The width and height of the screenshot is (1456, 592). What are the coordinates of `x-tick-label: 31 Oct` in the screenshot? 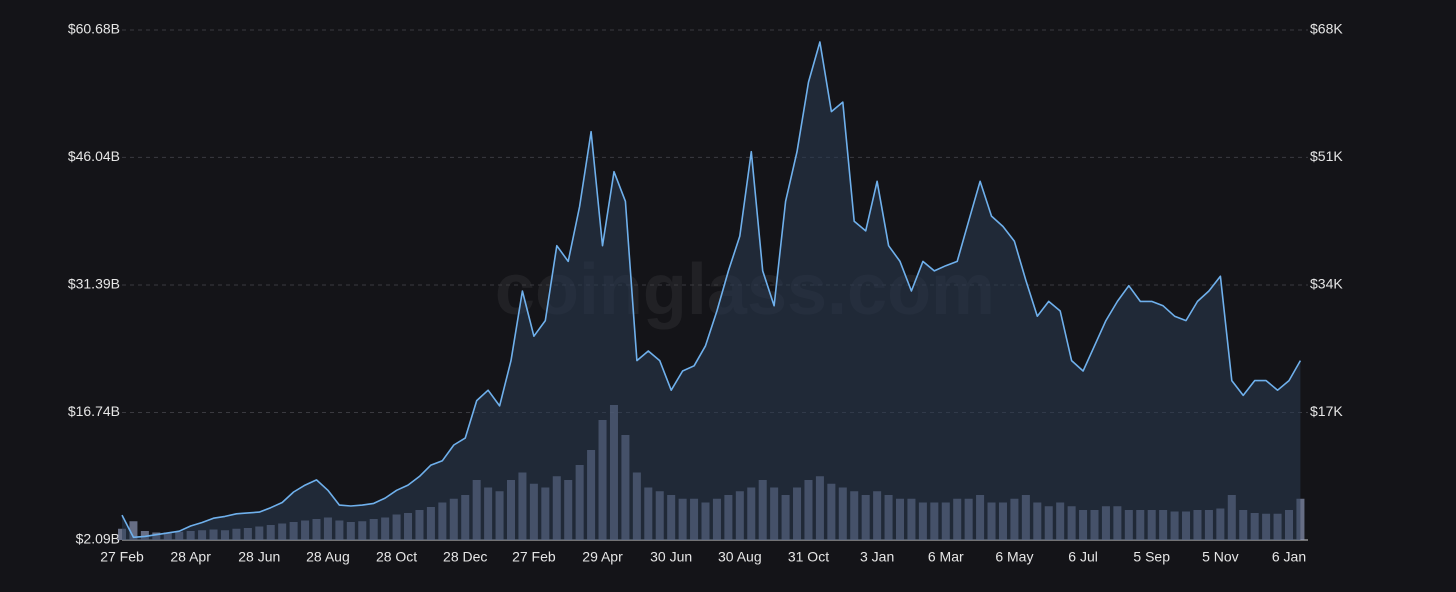 It's located at (808, 557).